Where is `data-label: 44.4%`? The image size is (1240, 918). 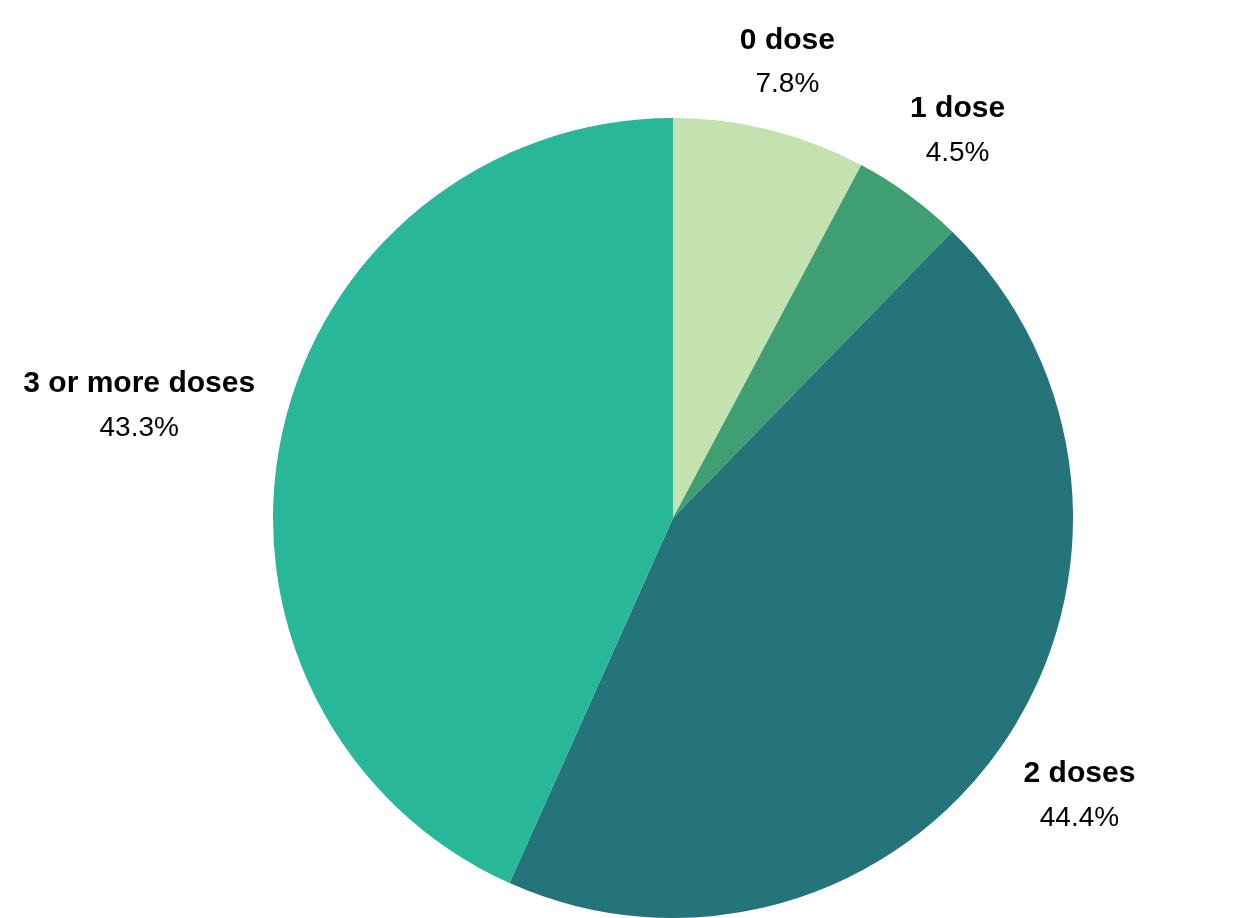
data-label: 44.4% is located at coordinates (1079, 816).